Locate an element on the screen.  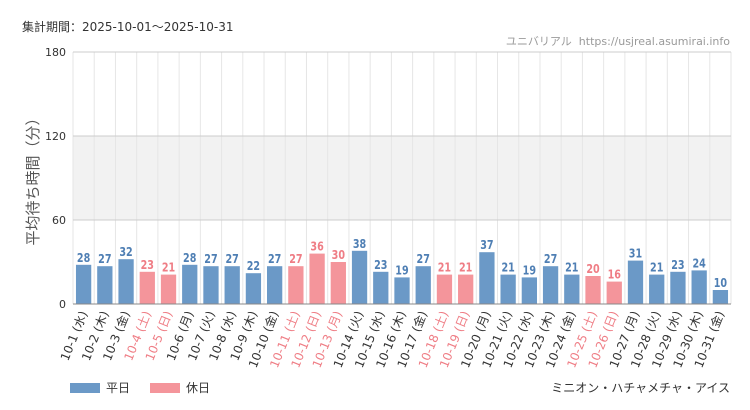
y-tick-label: 0 is located at coordinates (62, 304).